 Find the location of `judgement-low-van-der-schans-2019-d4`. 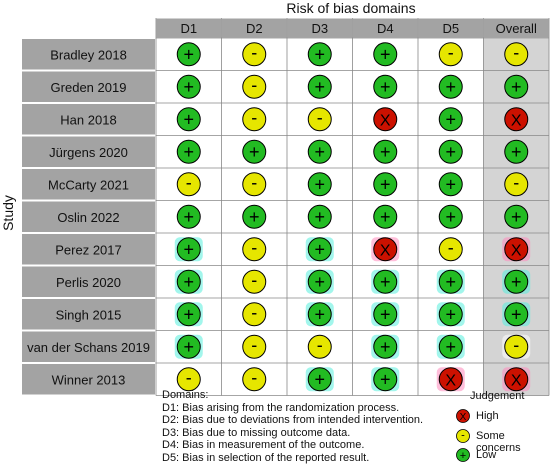

judgement-low-van-der-schans-2019-d4 is located at coordinates (385, 346).